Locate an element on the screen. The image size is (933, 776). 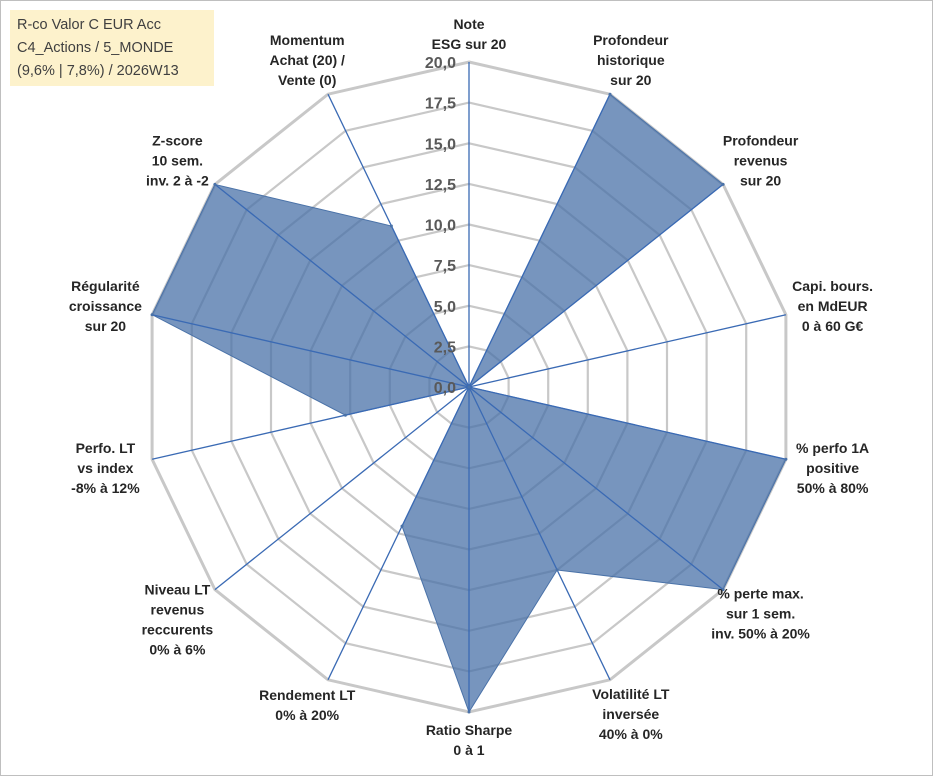
tick-label-3: 7,5 is located at coordinates (445, 266).